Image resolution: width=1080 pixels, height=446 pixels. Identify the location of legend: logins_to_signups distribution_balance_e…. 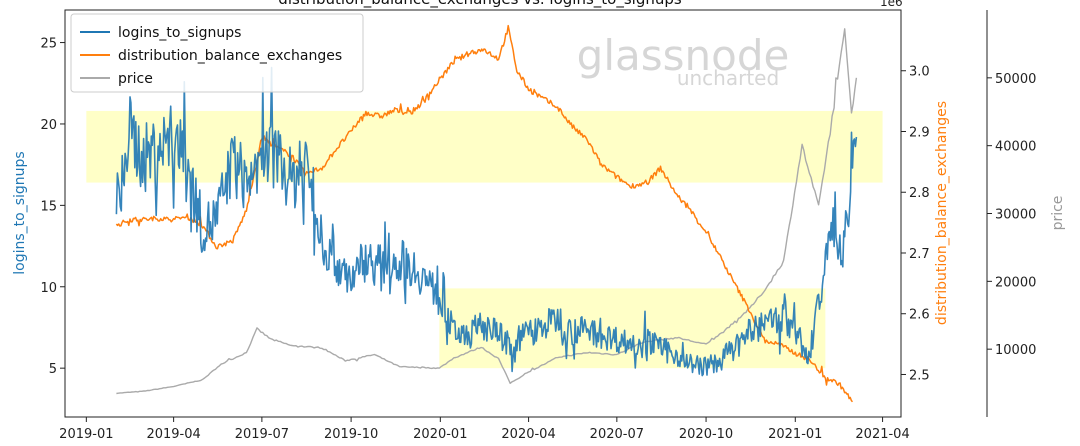
(217, 53).